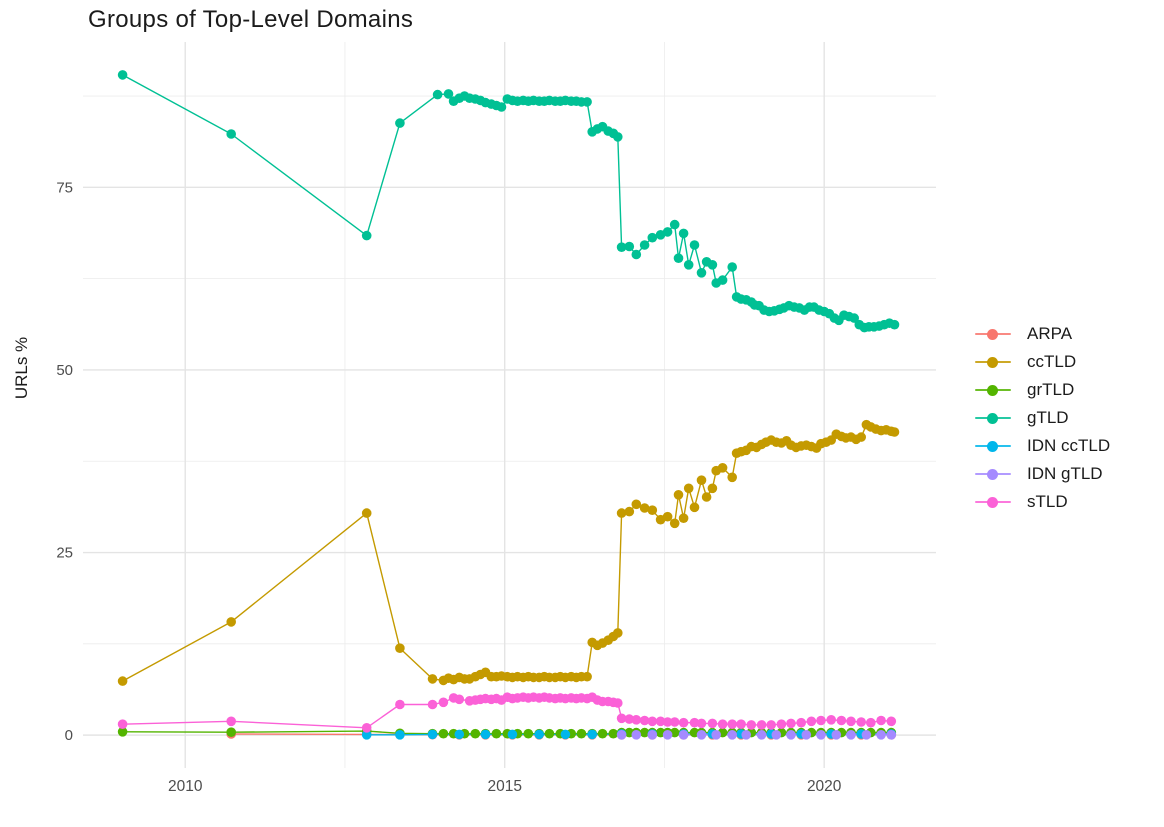 This screenshot has width=1164, height=827. What do you see at coordinates (1069, 445) in the screenshot?
I see `legend-label: IDN ccTLD` at bounding box center [1069, 445].